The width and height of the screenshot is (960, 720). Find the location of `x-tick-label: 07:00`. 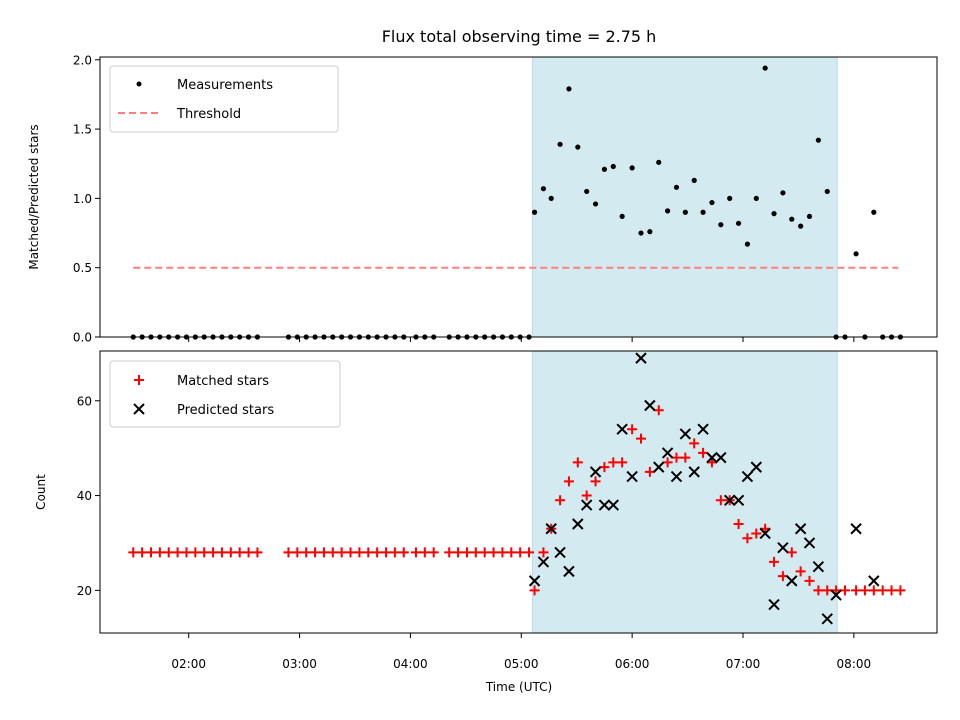

x-tick-label: 07:00 is located at coordinates (743, 664).